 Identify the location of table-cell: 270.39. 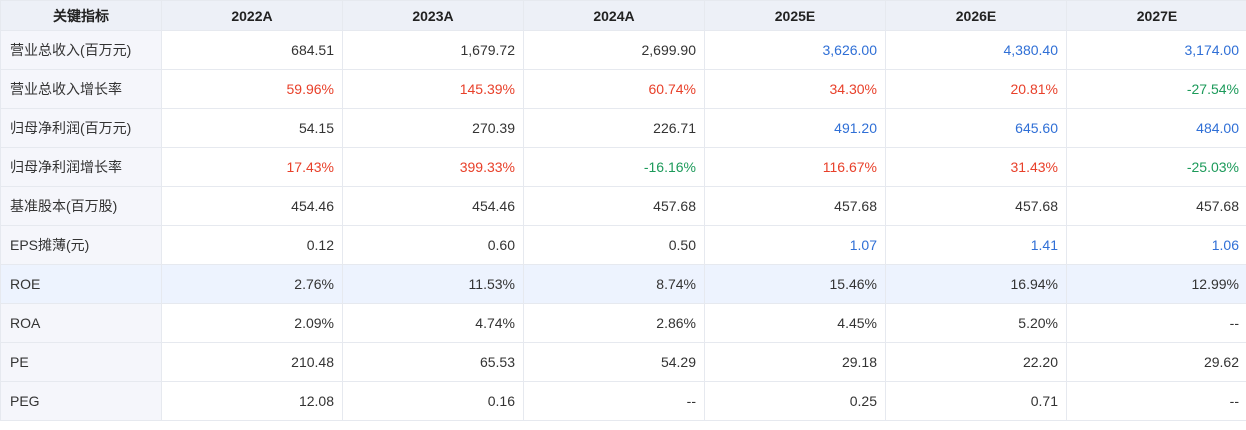
(433, 128).